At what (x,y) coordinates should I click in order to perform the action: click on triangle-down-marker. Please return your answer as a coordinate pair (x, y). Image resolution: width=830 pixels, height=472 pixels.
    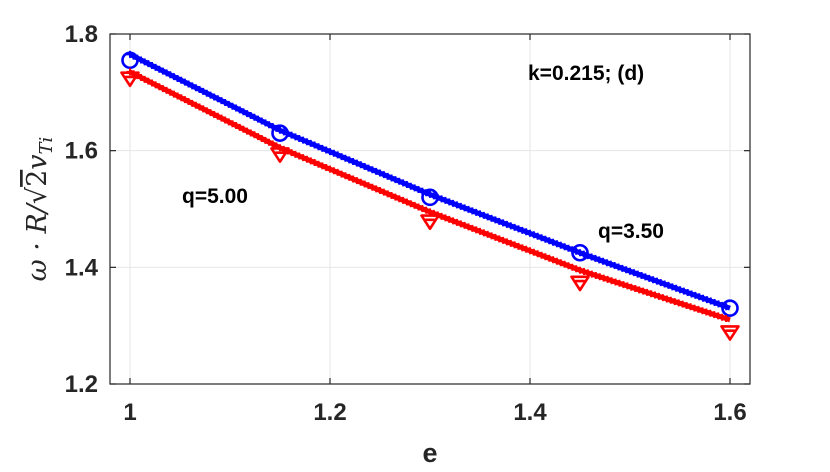
    Looking at the image, I should click on (730, 333).